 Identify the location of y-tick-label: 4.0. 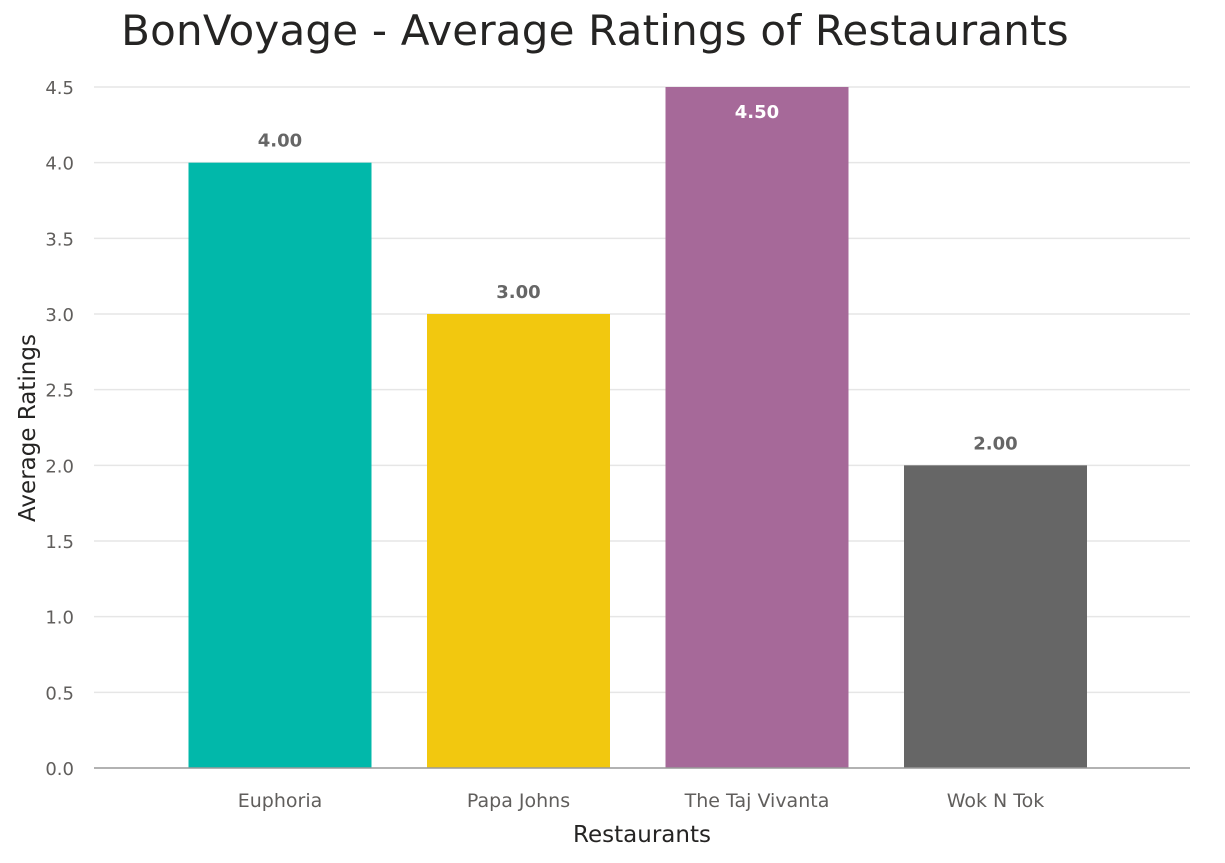
(59, 164).